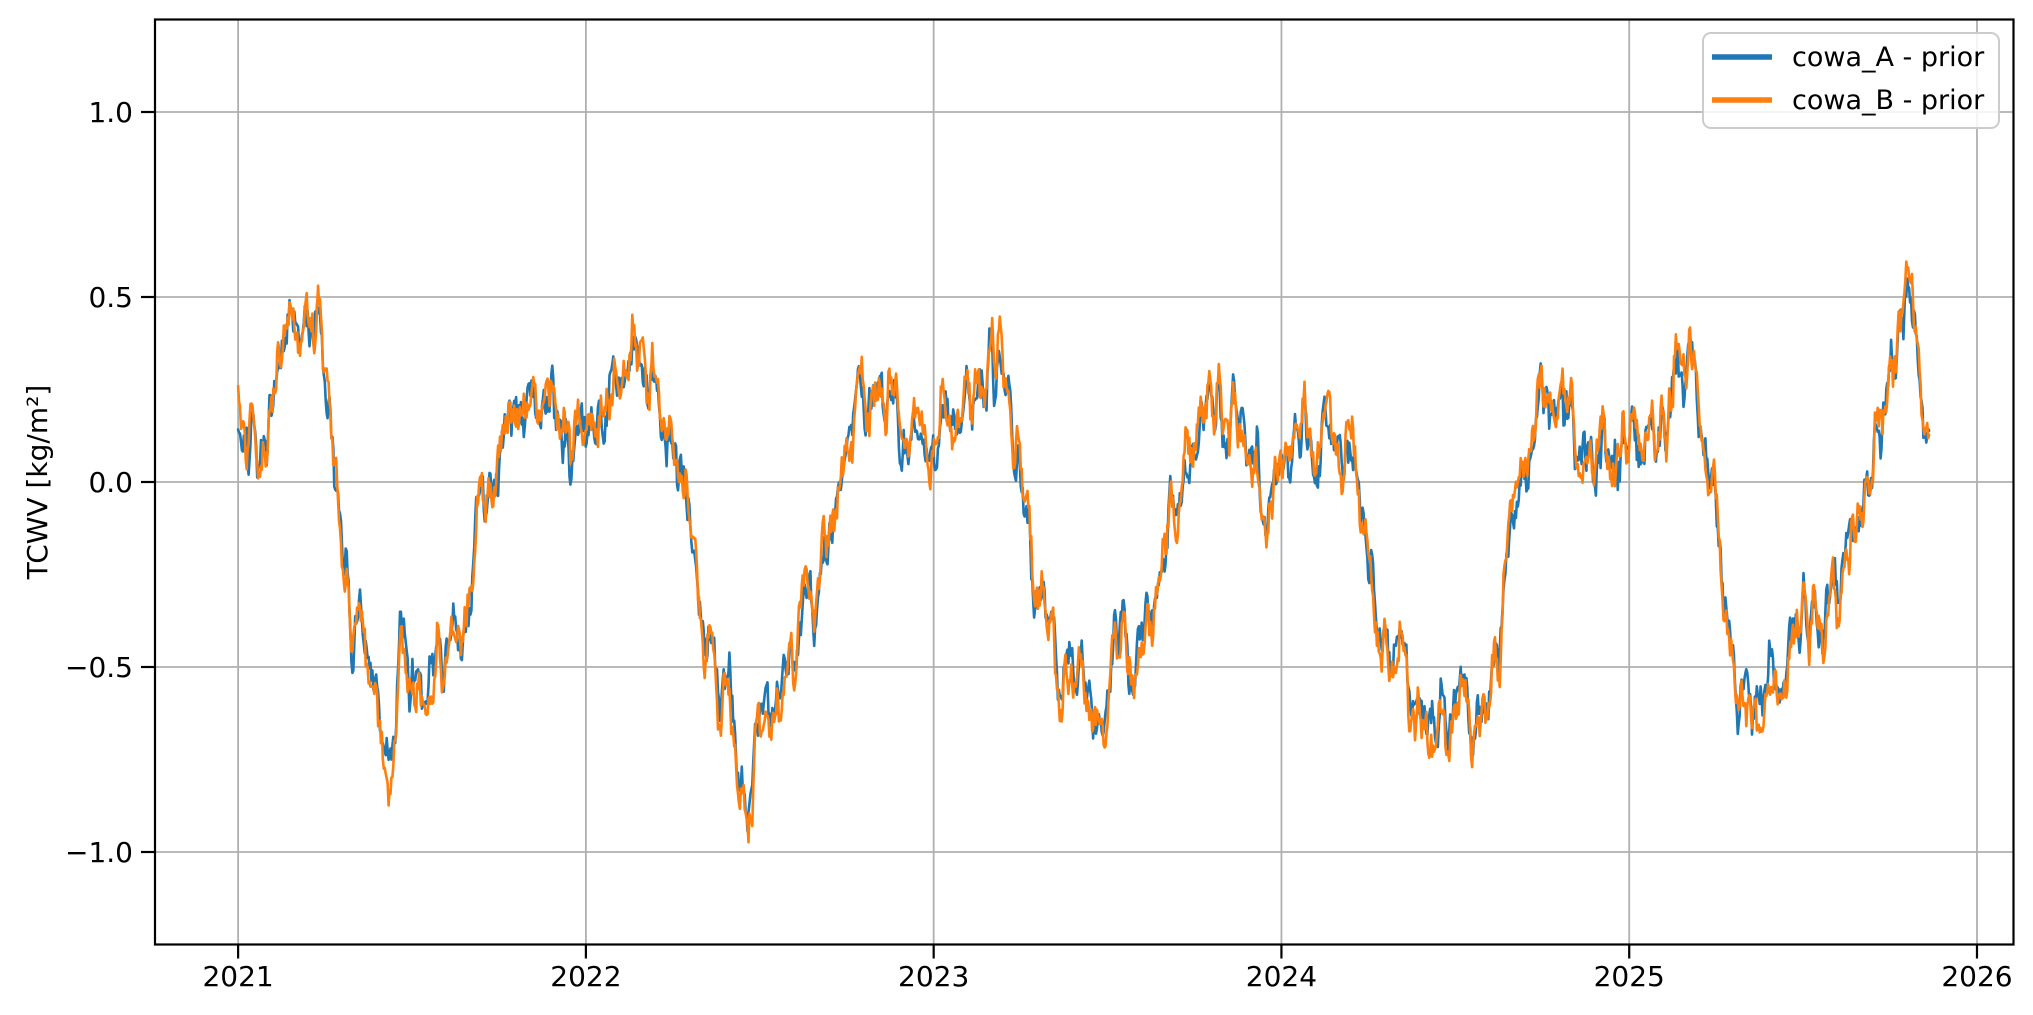 The height and width of the screenshot is (1015, 2033). Describe the element at coordinates (37, 483) in the screenshot. I see `y-axis-label: TCWV [kg/m²]` at that location.